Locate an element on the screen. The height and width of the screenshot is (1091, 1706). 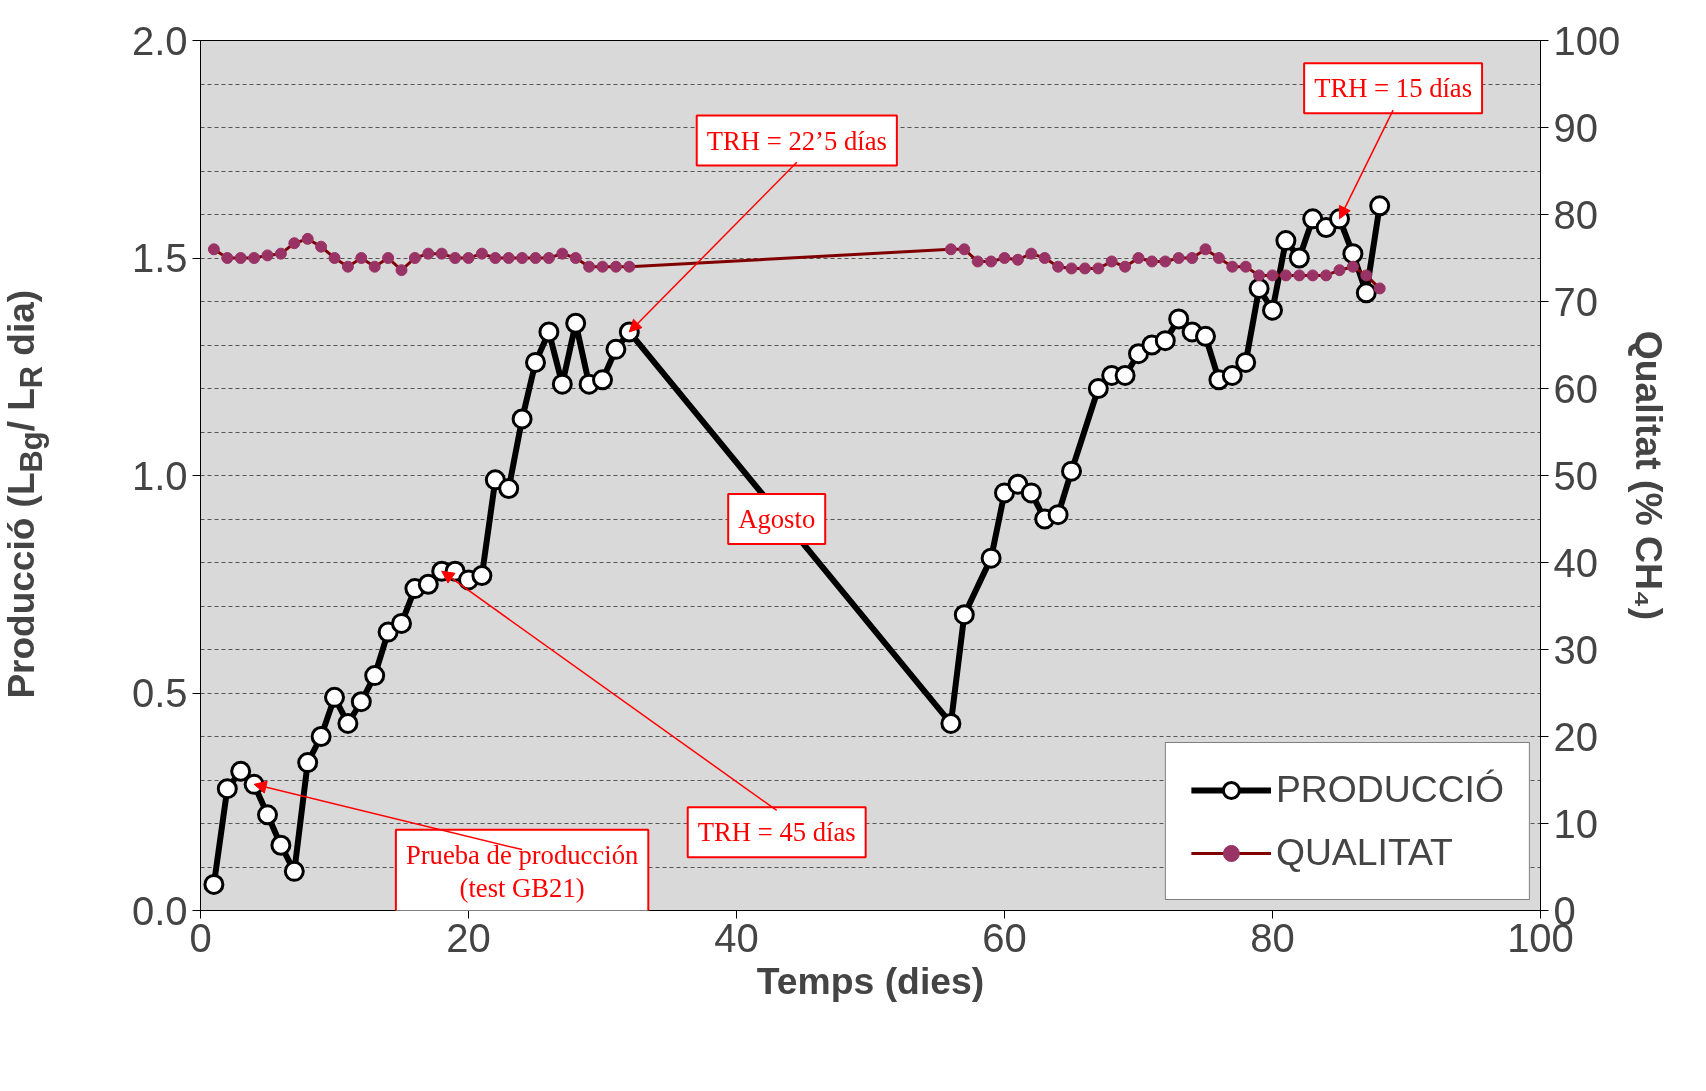
y2-tick-label: 100 is located at coordinates (1587, 40).